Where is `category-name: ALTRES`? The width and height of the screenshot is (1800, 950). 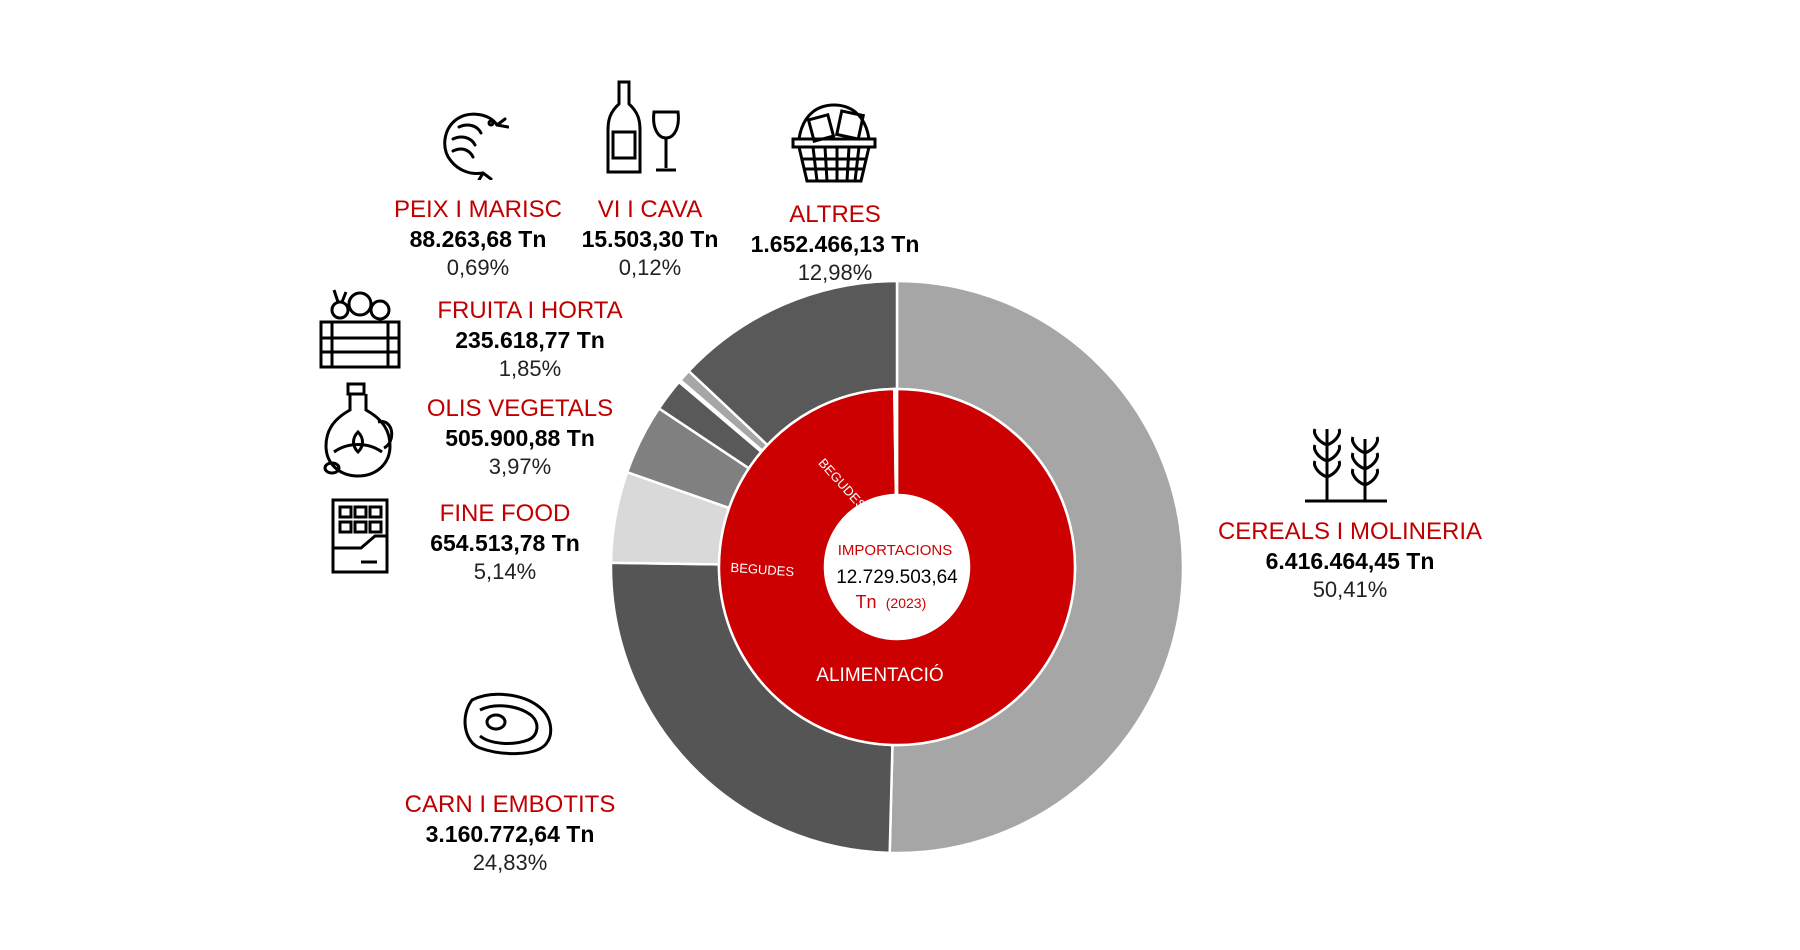
category-name: ALTRES is located at coordinates (835, 214).